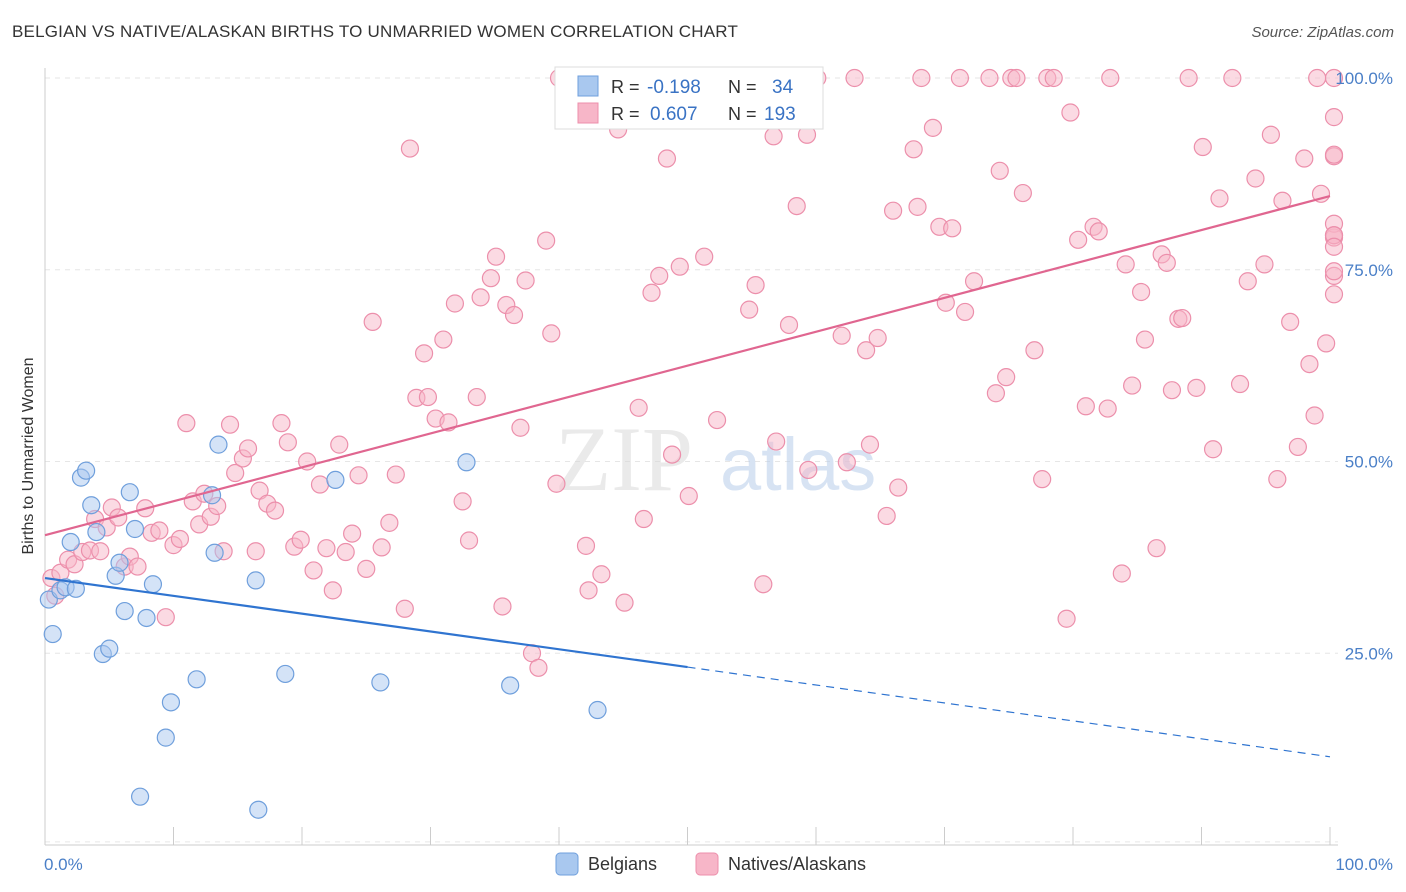 This screenshot has width=1406, height=892. Describe the element at coordinates (588, 113) in the screenshot. I see `natives-legend-swatch` at that location.